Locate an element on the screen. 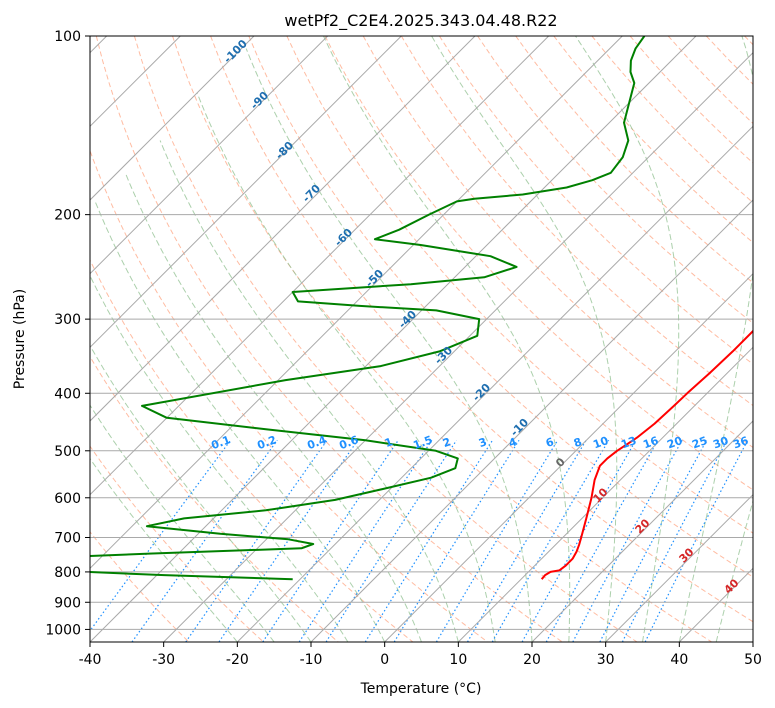 The height and width of the screenshot is (708, 775). y-tick-label: 200 is located at coordinates (67, 216).